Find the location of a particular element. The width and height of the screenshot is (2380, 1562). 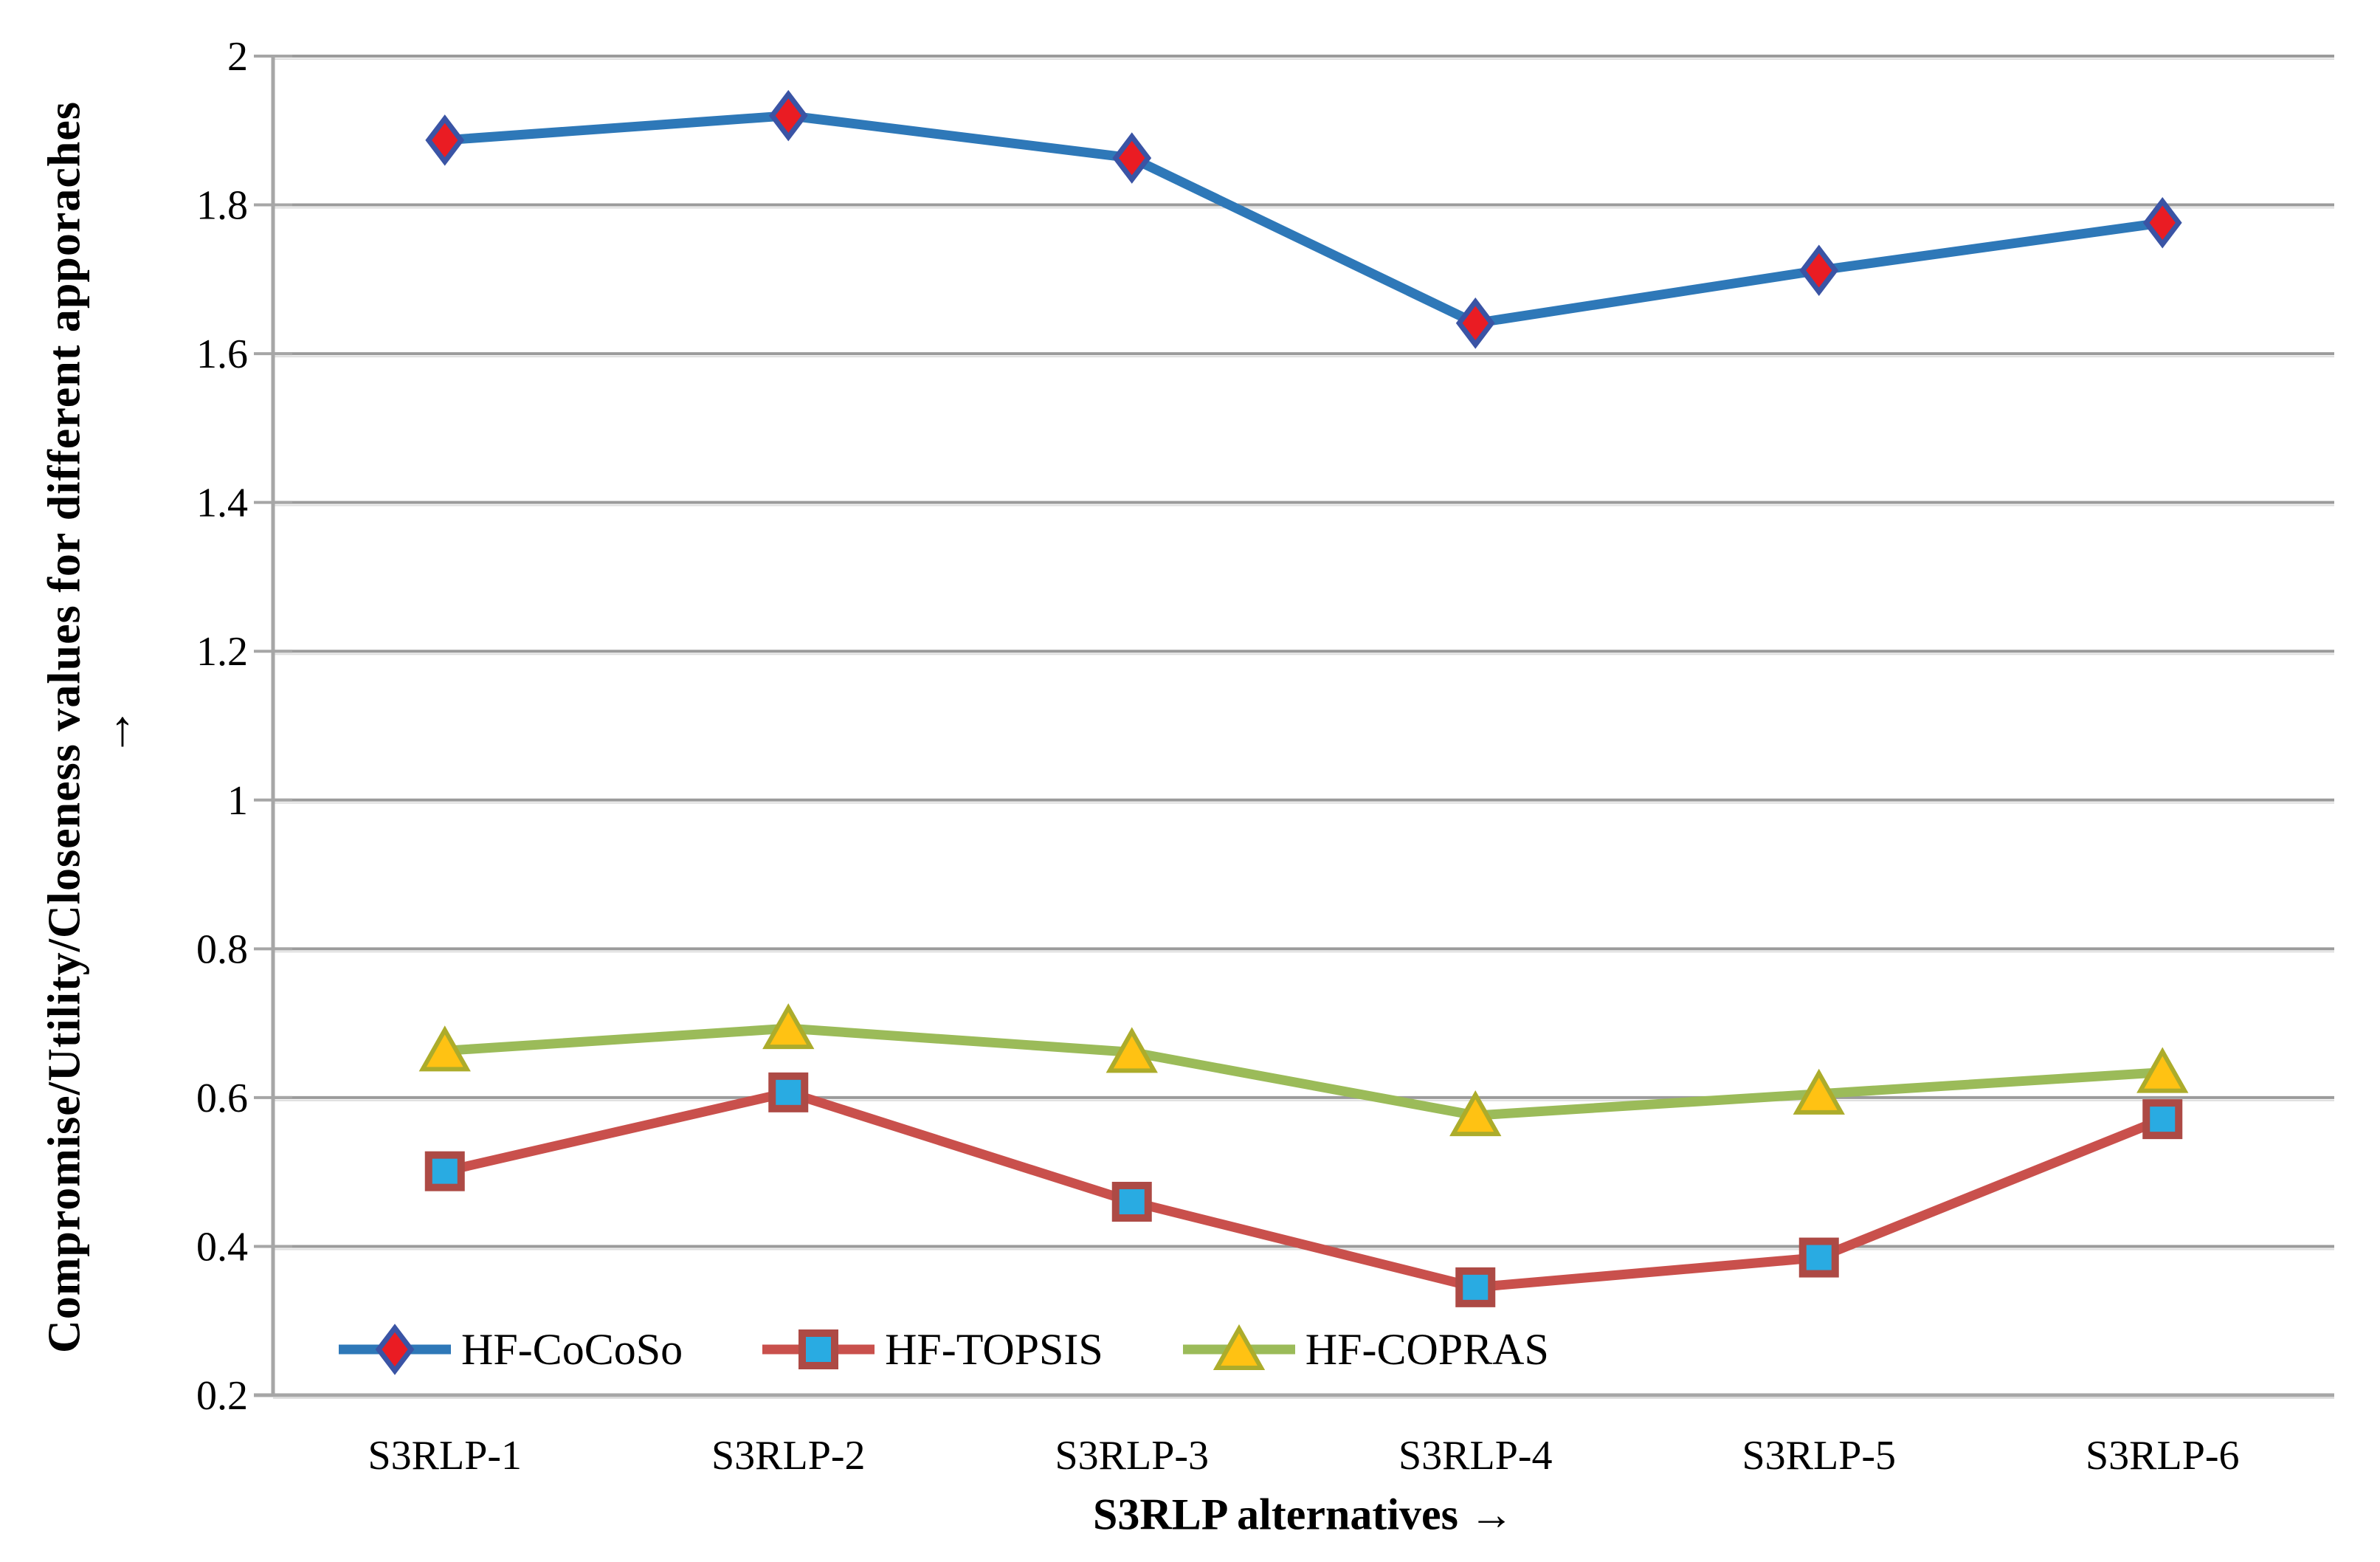

legend-item-HF-TOPSIS: HF-TOPSIS is located at coordinates (931, 1349).